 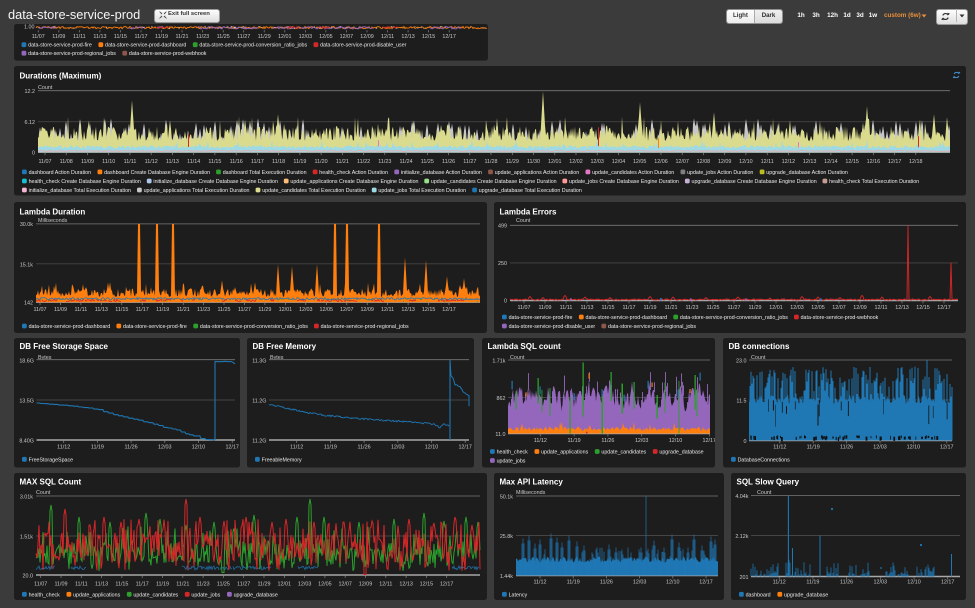 I want to click on svg-text: 12/06, so click(x=661, y=162).